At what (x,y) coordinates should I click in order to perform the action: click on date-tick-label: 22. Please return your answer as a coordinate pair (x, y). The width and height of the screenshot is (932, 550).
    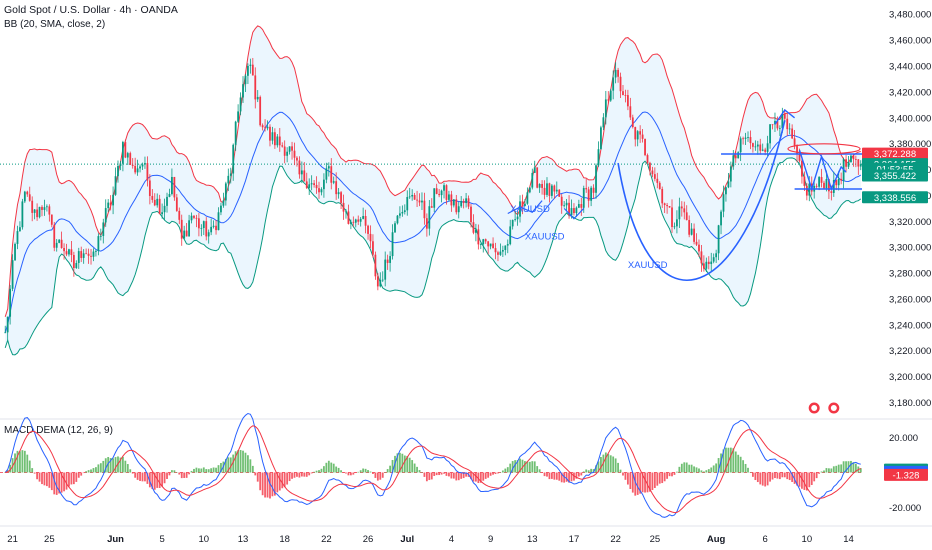
    Looking at the image, I should click on (615, 539).